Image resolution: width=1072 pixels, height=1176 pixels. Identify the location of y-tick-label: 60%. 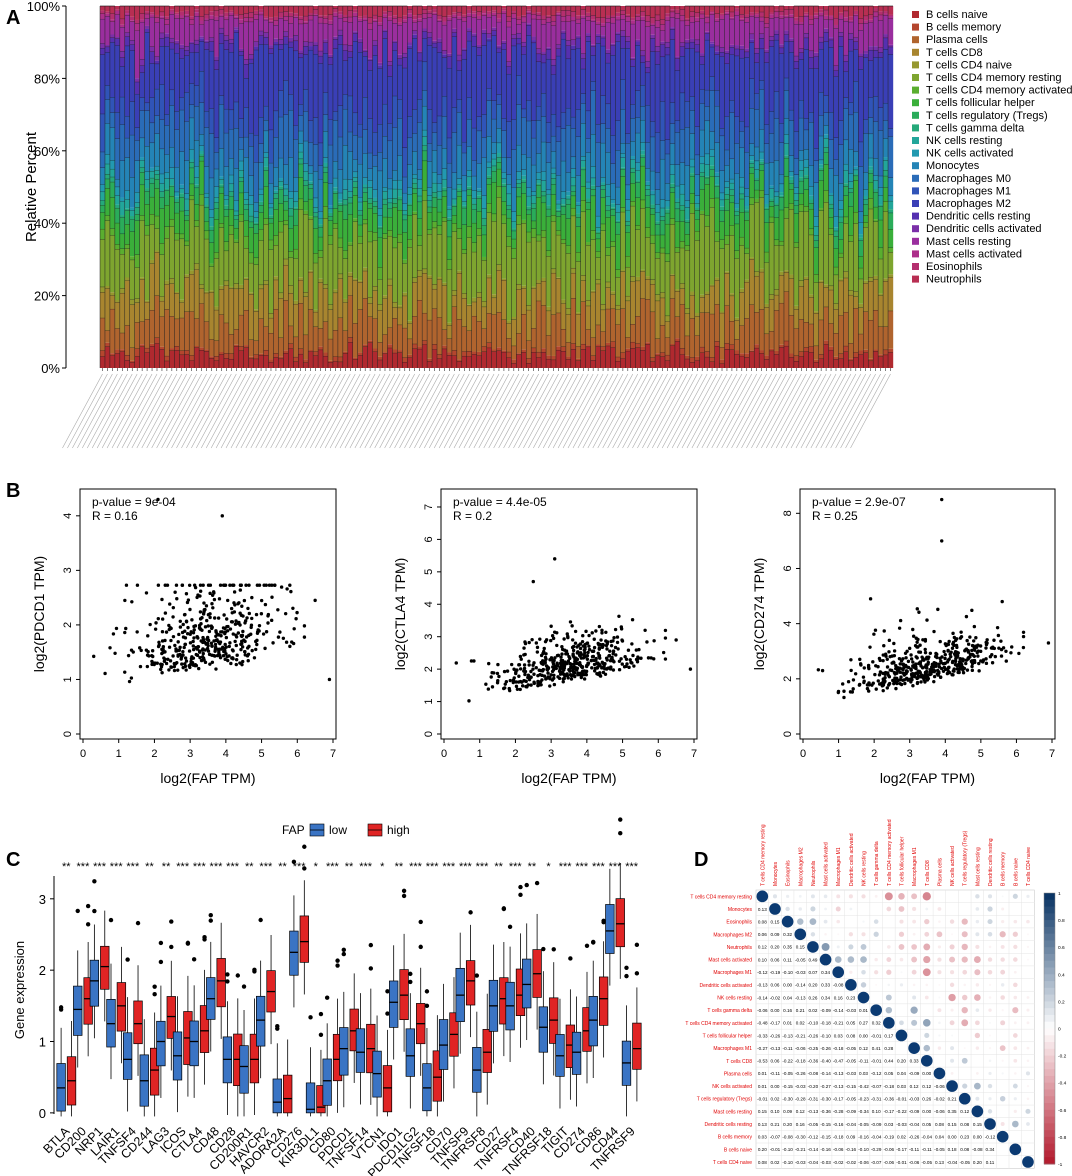
(47, 151).